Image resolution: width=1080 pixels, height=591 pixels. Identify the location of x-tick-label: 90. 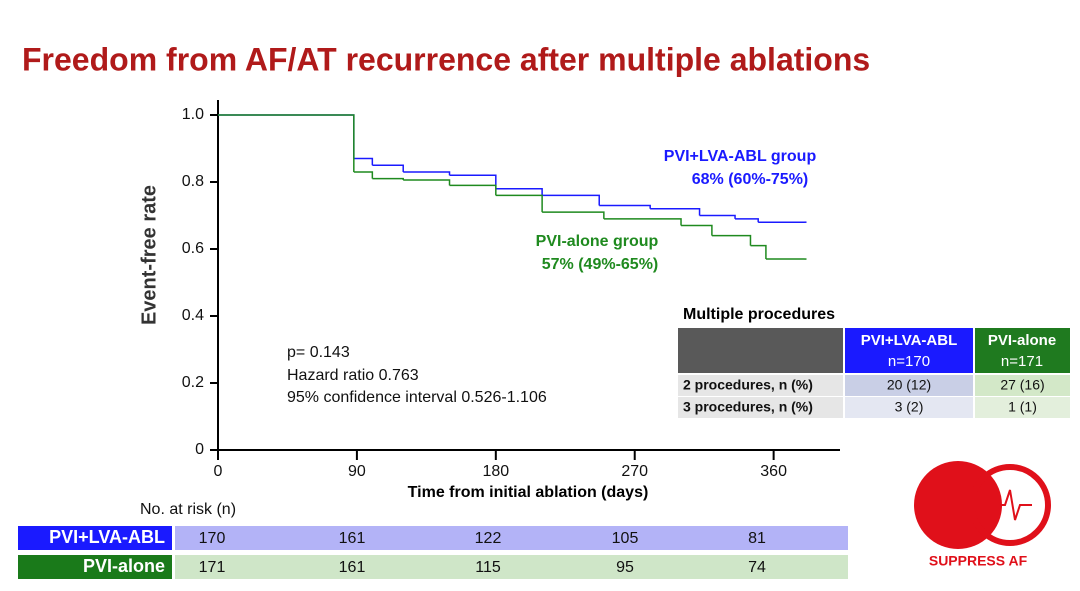
(357, 471).